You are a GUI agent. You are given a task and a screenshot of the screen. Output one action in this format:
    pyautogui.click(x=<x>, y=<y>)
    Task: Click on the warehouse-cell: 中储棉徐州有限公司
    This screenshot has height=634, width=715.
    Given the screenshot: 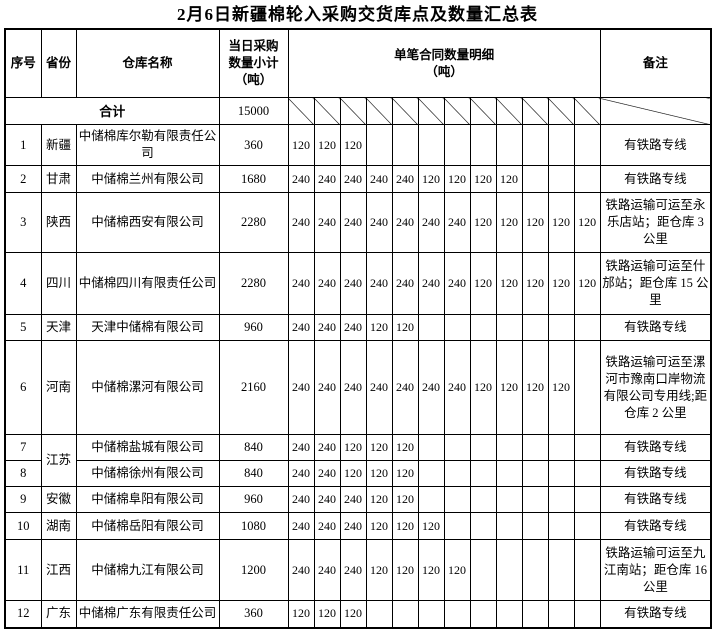 What is the action you would take?
    pyautogui.click(x=147, y=473)
    